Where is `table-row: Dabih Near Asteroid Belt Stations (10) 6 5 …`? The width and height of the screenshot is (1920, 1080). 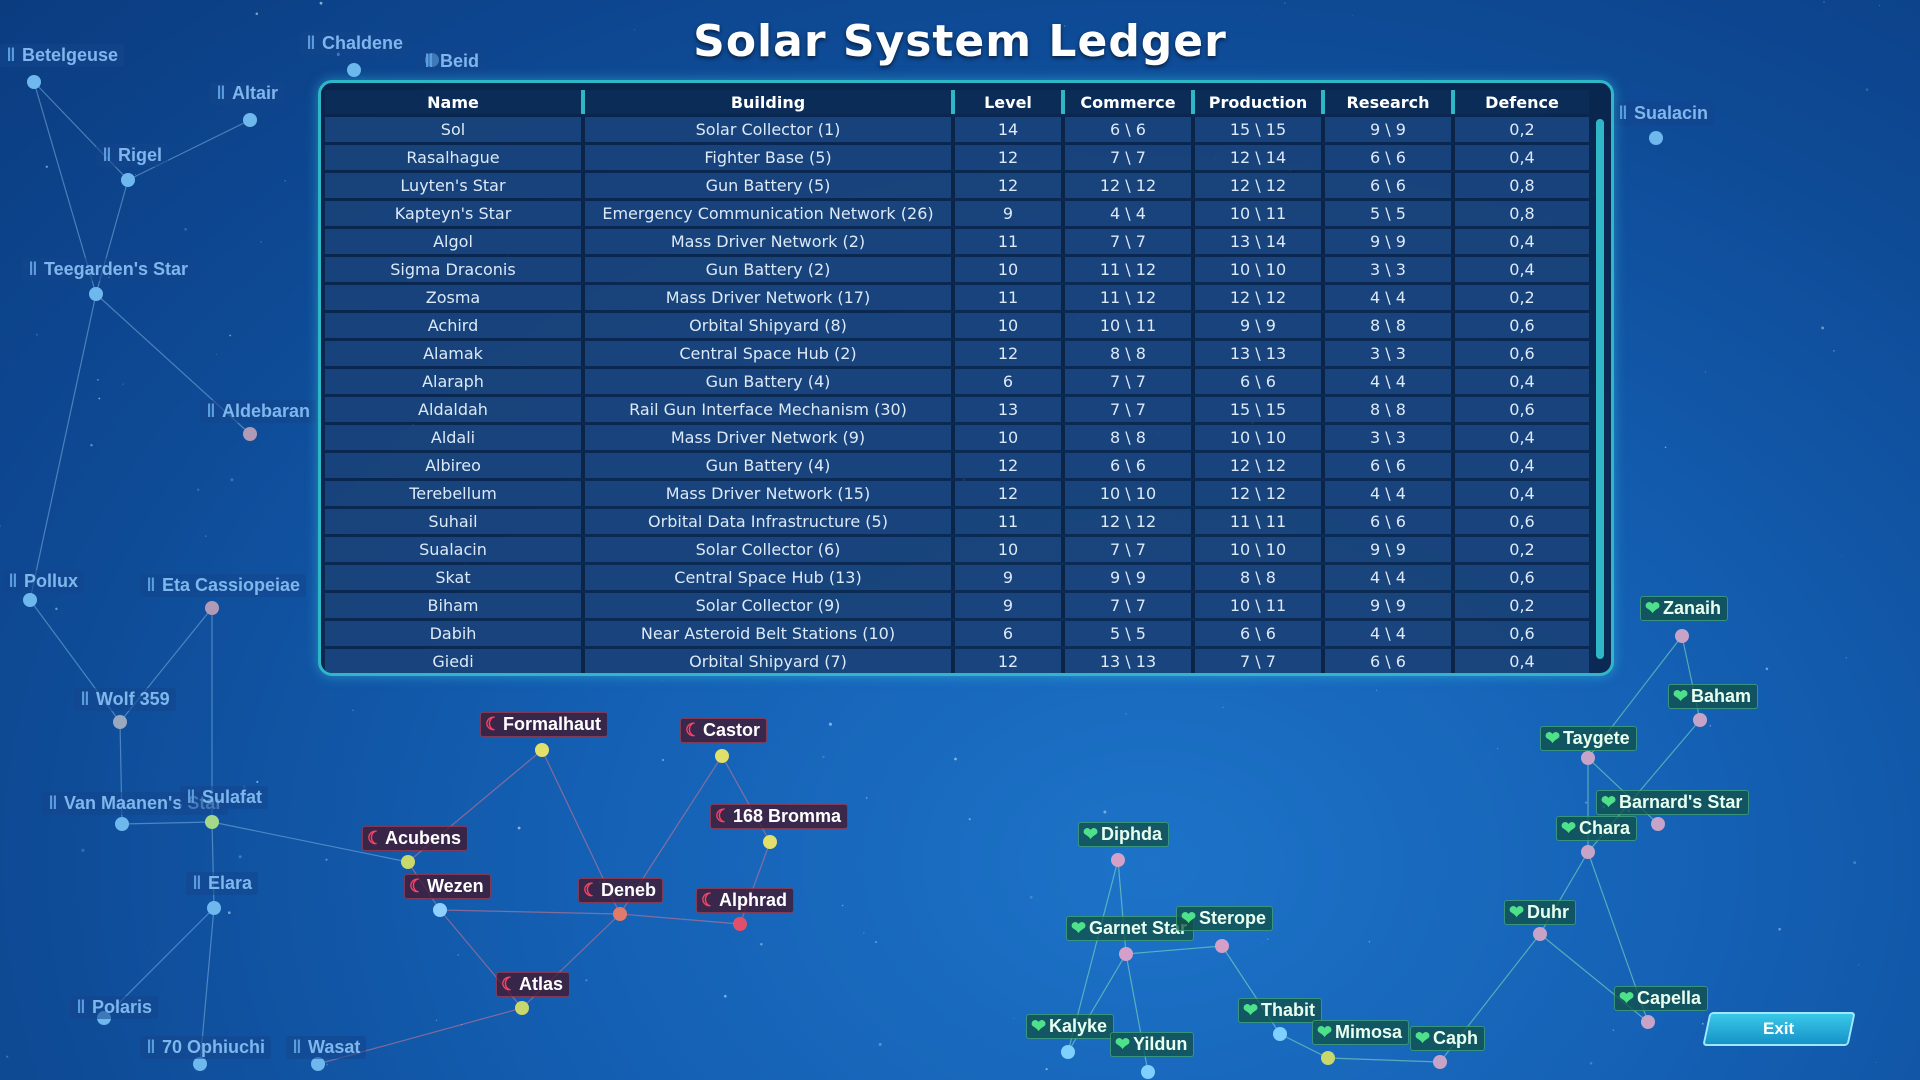 table-row: Dabih Near Asteroid Belt Stations (10) 6 5 … is located at coordinates (957, 633).